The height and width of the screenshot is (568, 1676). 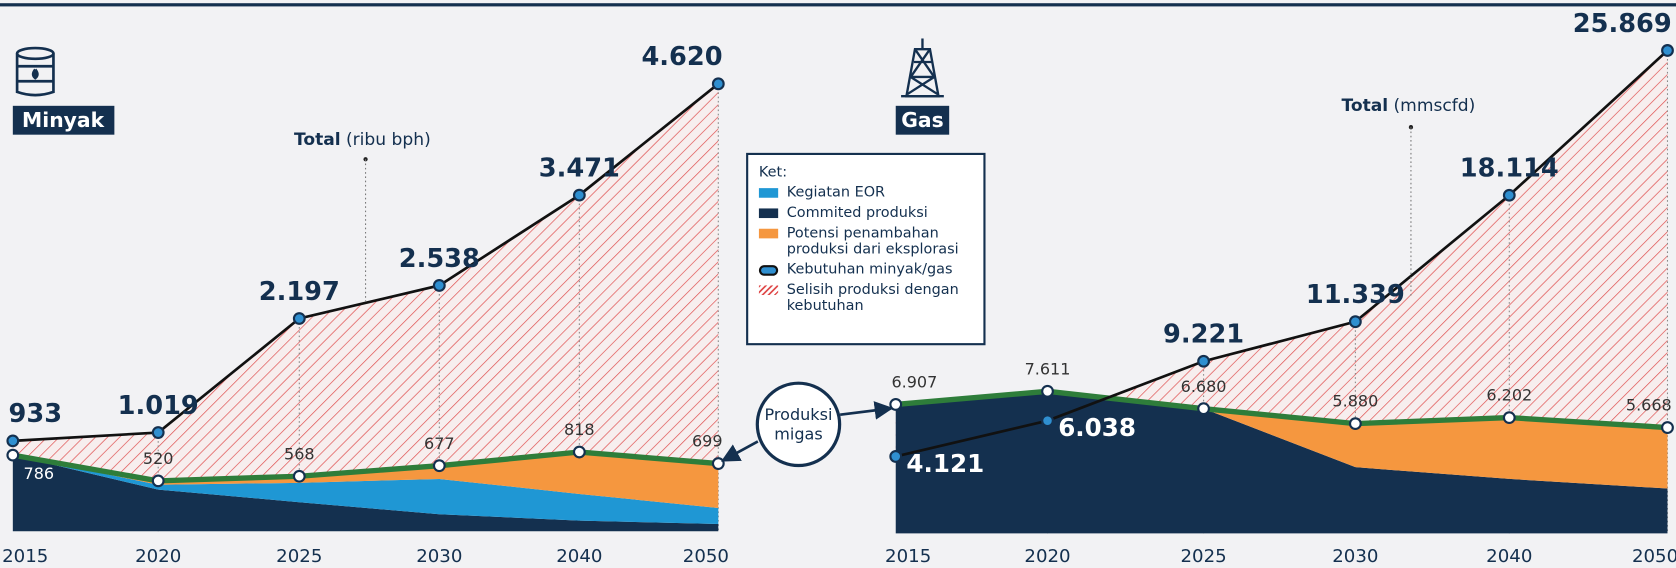 What do you see at coordinates (299, 292) in the screenshot?
I see `demand-label: 2.197` at bounding box center [299, 292].